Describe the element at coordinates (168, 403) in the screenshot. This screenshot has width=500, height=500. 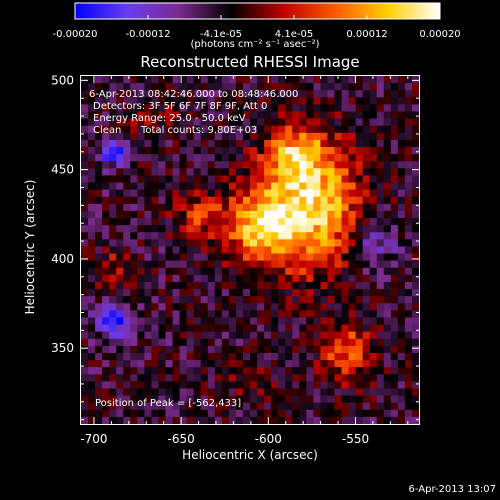
I see `peak-position-annotation: Position of Peak = [-562,433]` at that location.